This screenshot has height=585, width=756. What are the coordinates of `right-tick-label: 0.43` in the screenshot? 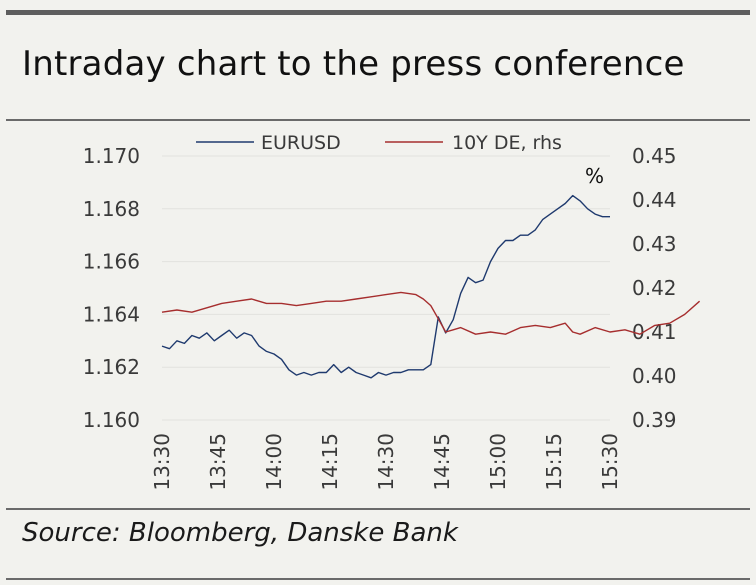 It's located at (654, 244).